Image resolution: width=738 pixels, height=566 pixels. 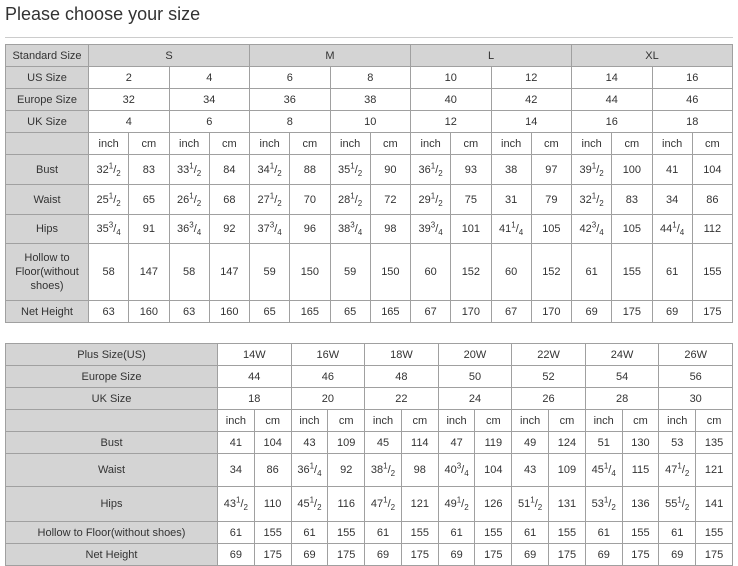 I want to click on size-cell: 46, so click(x=692, y=99).